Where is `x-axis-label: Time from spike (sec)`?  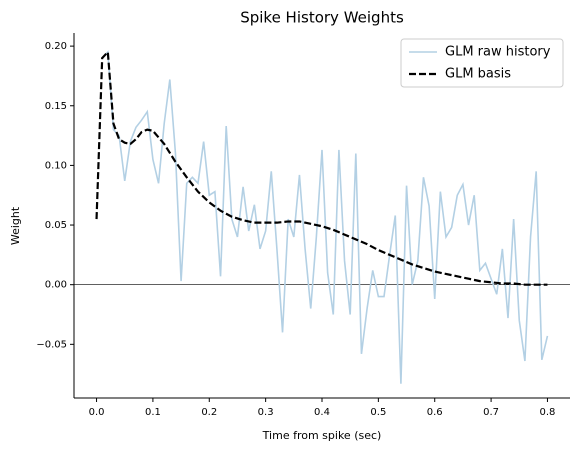 x-axis-label: Time from spike (sec) is located at coordinates (322, 435).